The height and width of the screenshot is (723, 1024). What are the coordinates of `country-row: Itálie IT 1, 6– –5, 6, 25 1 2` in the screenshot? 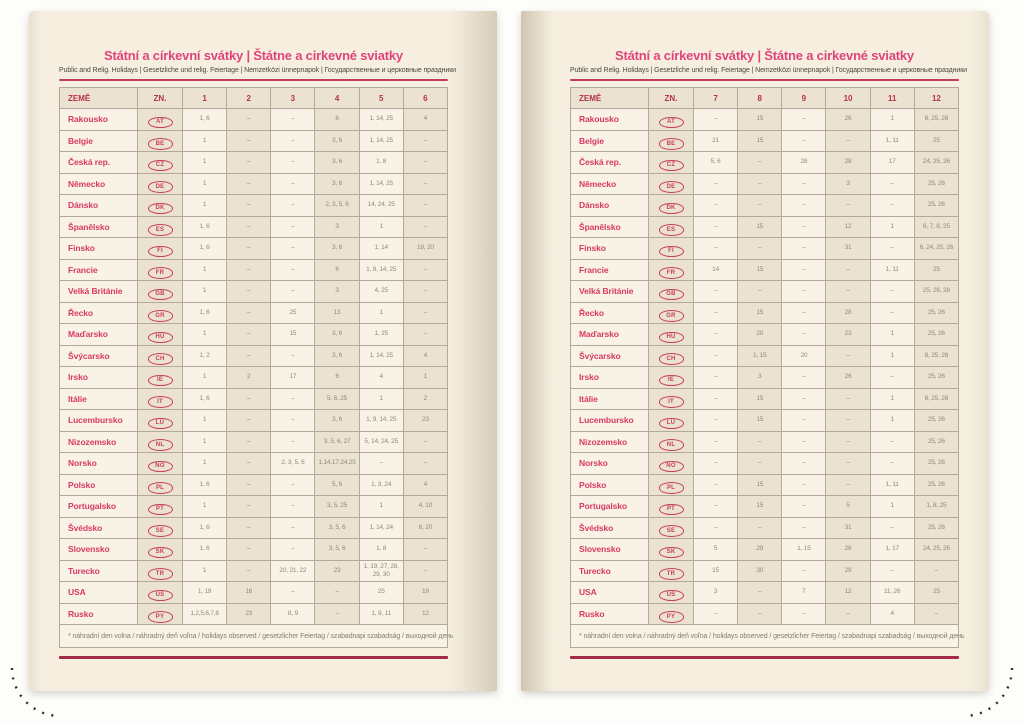 It's located at (254, 398).